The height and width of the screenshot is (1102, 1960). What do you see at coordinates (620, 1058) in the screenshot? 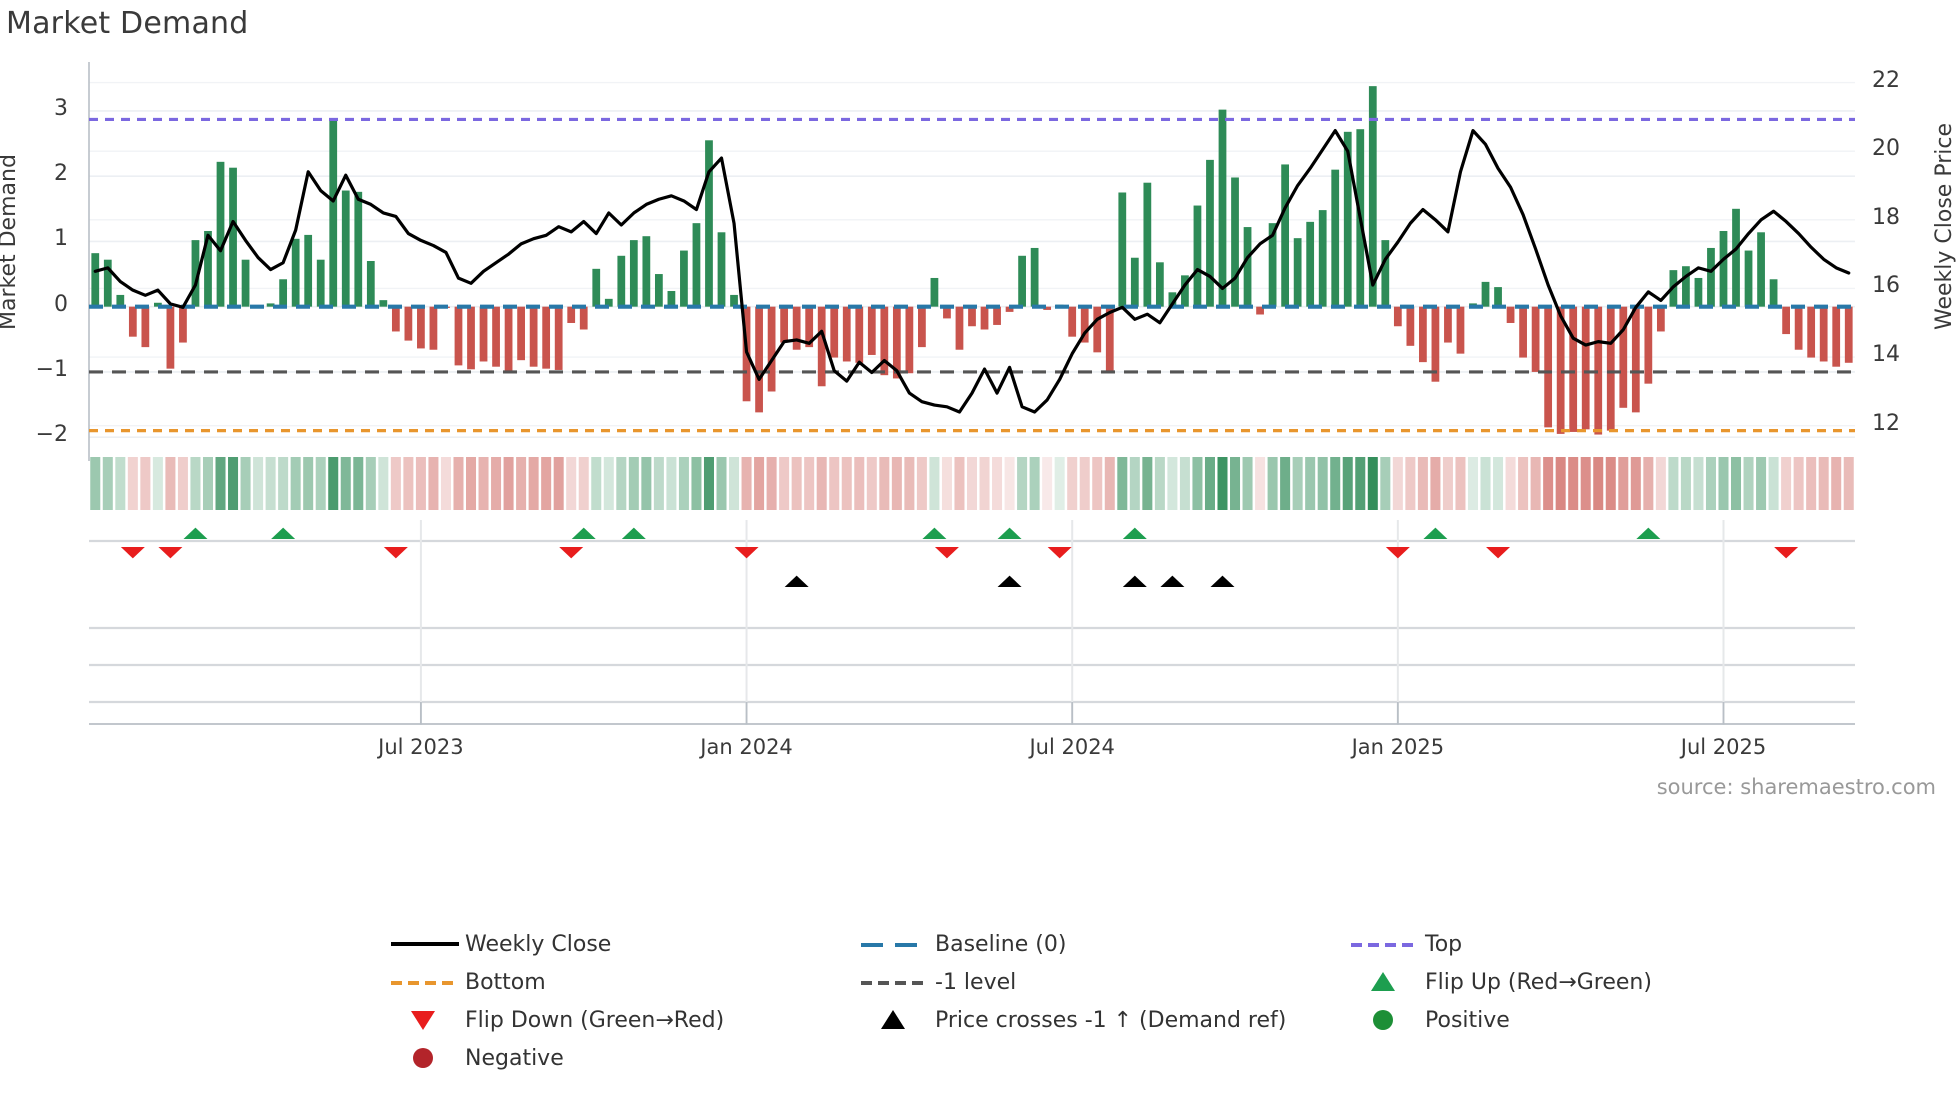
I see `legend-item: Negative` at bounding box center [620, 1058].